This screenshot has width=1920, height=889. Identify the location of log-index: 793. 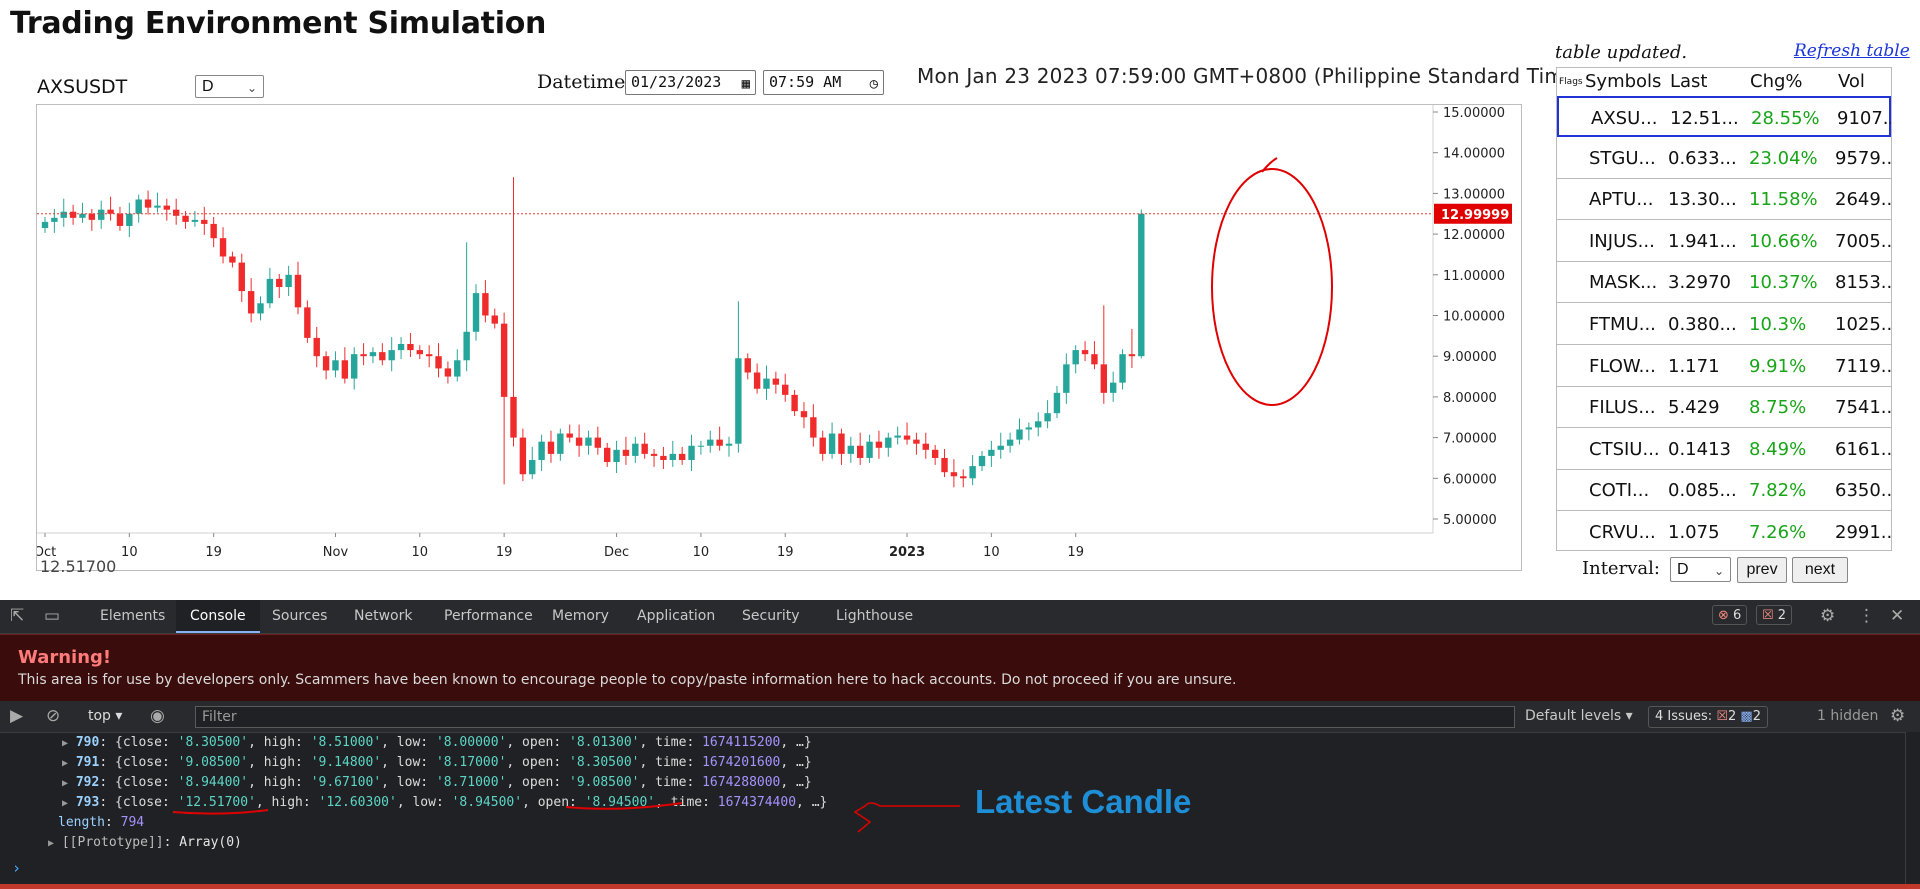
(87, 802).